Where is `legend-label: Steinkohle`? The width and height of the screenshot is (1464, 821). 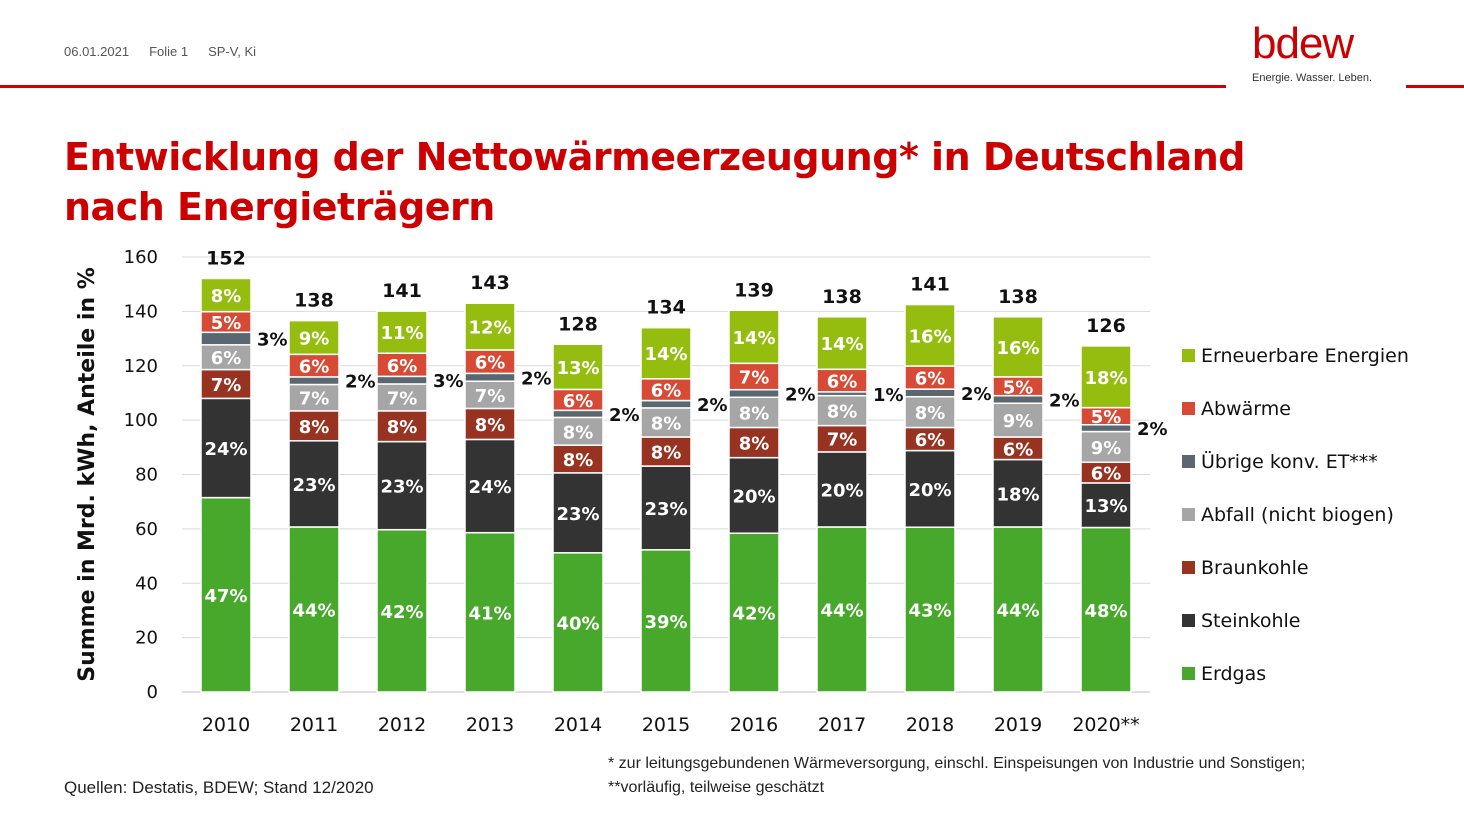 legend-label: Steinkohle is located at coordinates (1250, 621).